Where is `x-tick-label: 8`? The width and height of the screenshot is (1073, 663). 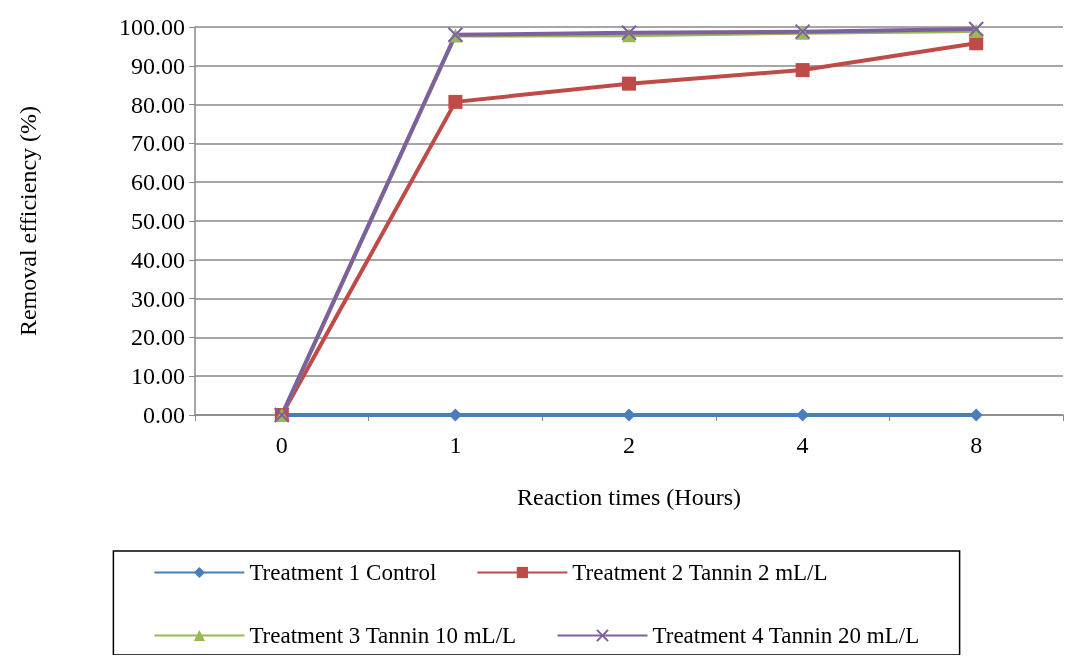
x-tick-label: 8 is located at coordinates (976, 445).